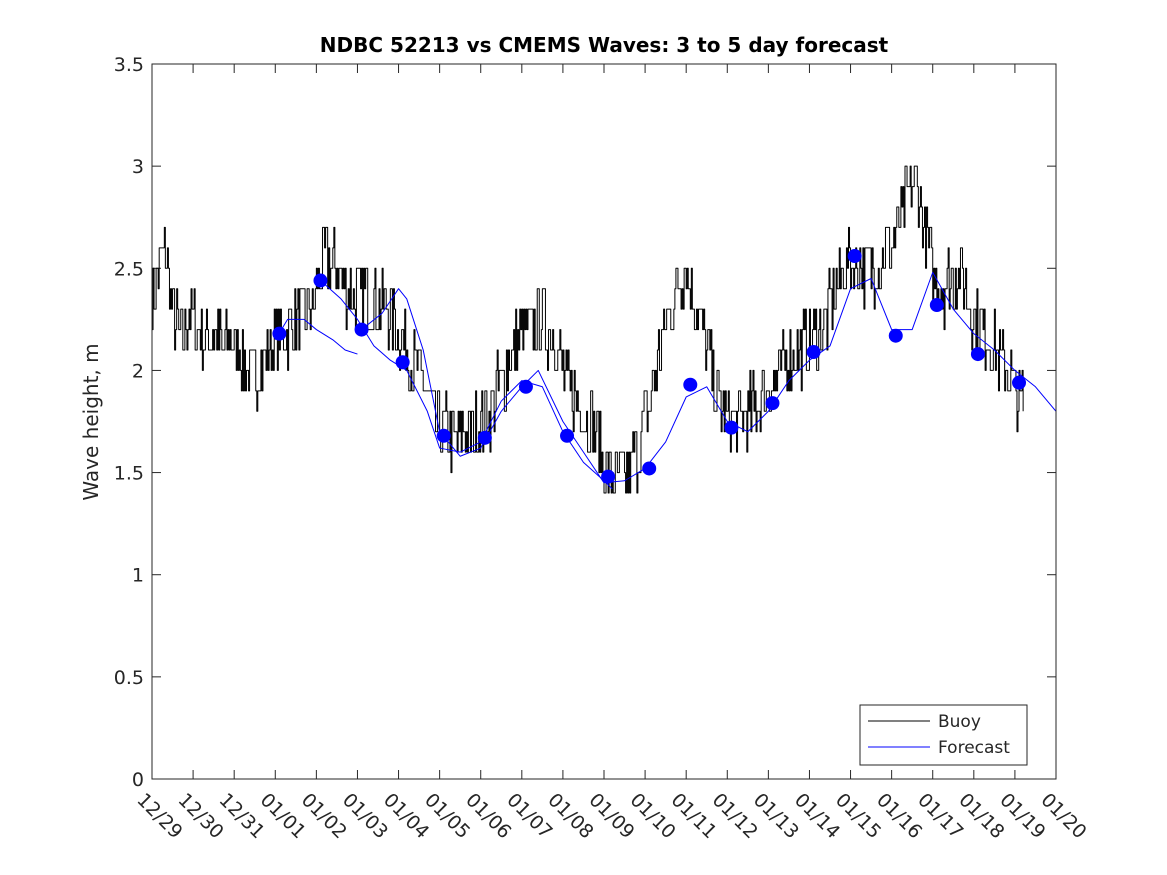 Image resolution: width=1167 pixels, height=875 pixels. What do you see at coordinates (138, 371) in the screenshot?
I see `y-tick-label: 2` at bounding box center [138, 371].